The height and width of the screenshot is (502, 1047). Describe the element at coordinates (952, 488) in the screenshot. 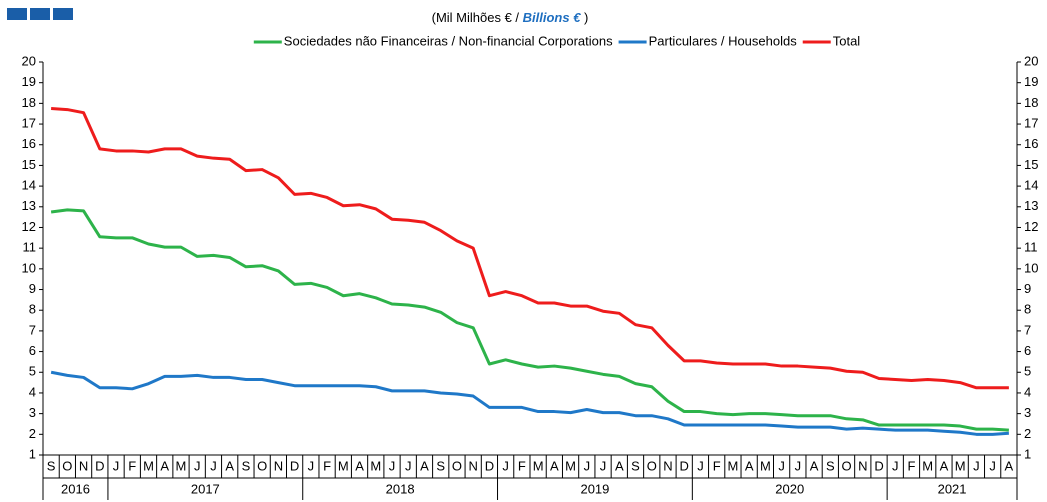

I see `year-label: 2021` at that location.